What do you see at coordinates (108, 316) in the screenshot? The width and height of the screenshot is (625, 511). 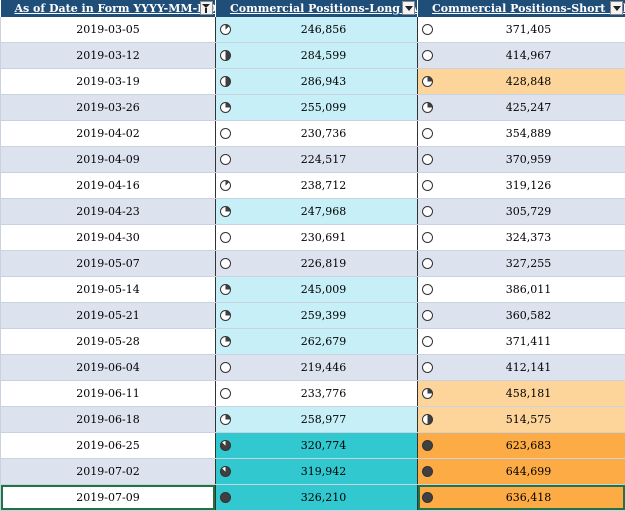 I see `cell-date: 2019-05-21` at bounding box center [108, 316].